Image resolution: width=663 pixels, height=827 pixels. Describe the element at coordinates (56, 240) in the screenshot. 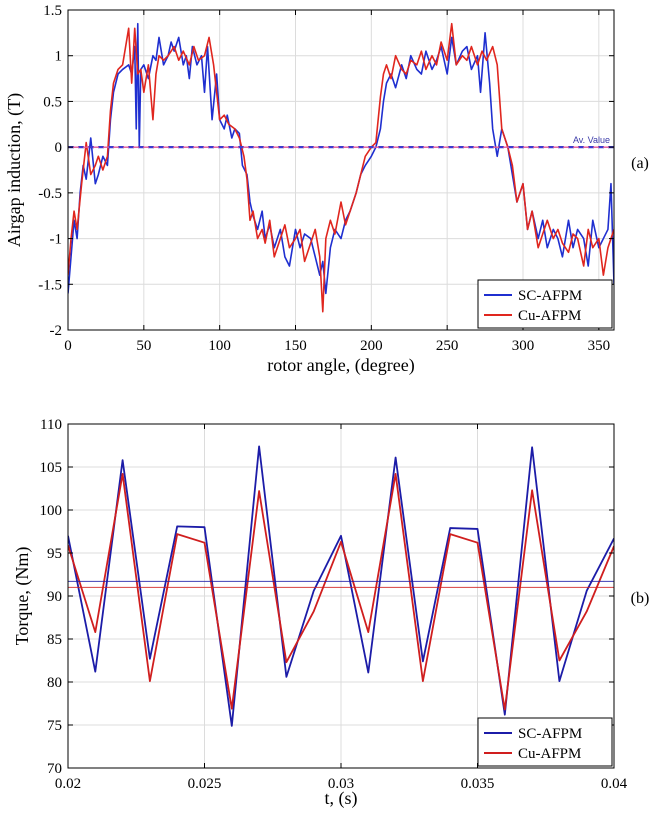

I see `y-tick-label: -1` at that location.